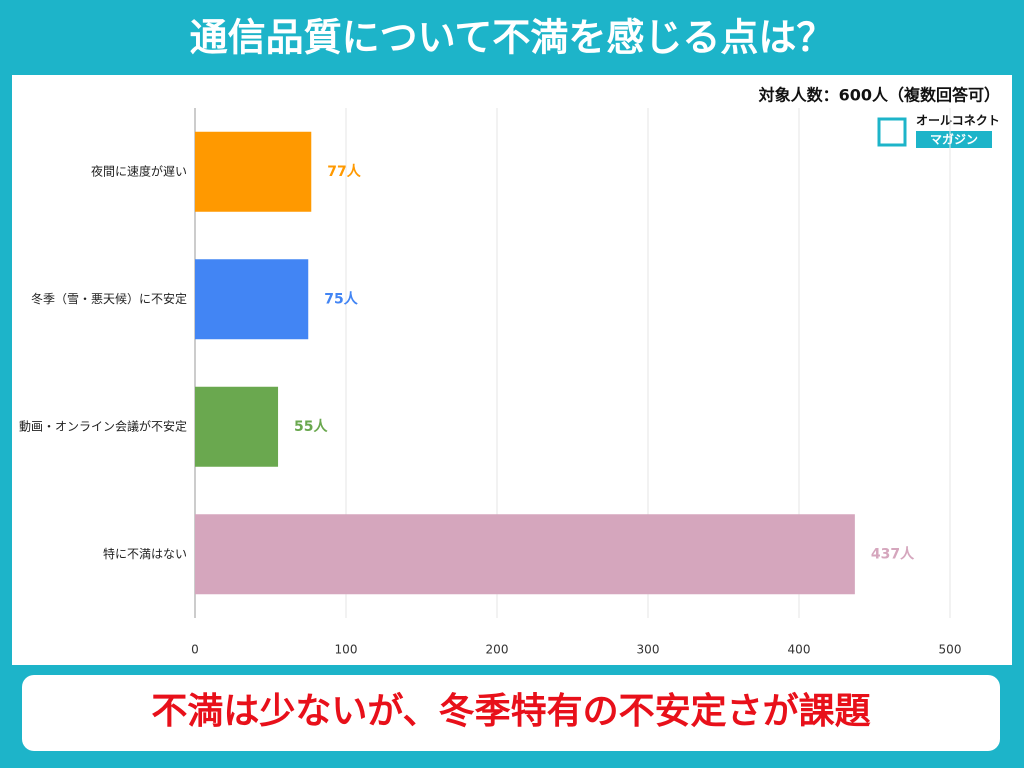 The height and width of the screenshot is (772, 1024). I want to click on logo-text: オールコネクト, so click(958, 121).